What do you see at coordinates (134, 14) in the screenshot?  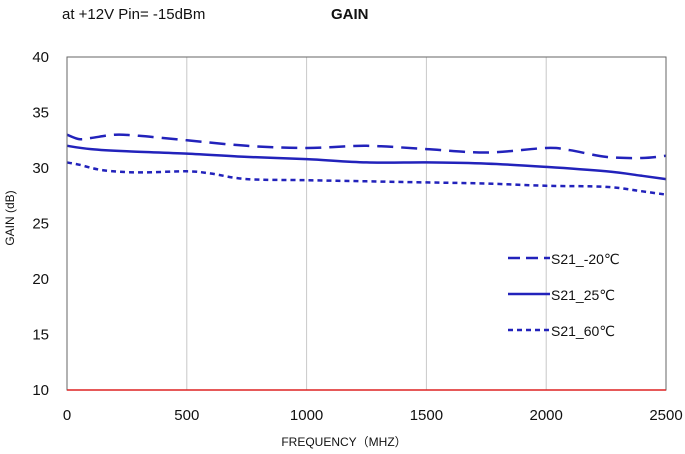 I see `chart-subtitle: at +12V Pin= -15dBm` at bounding box center [134, 14].